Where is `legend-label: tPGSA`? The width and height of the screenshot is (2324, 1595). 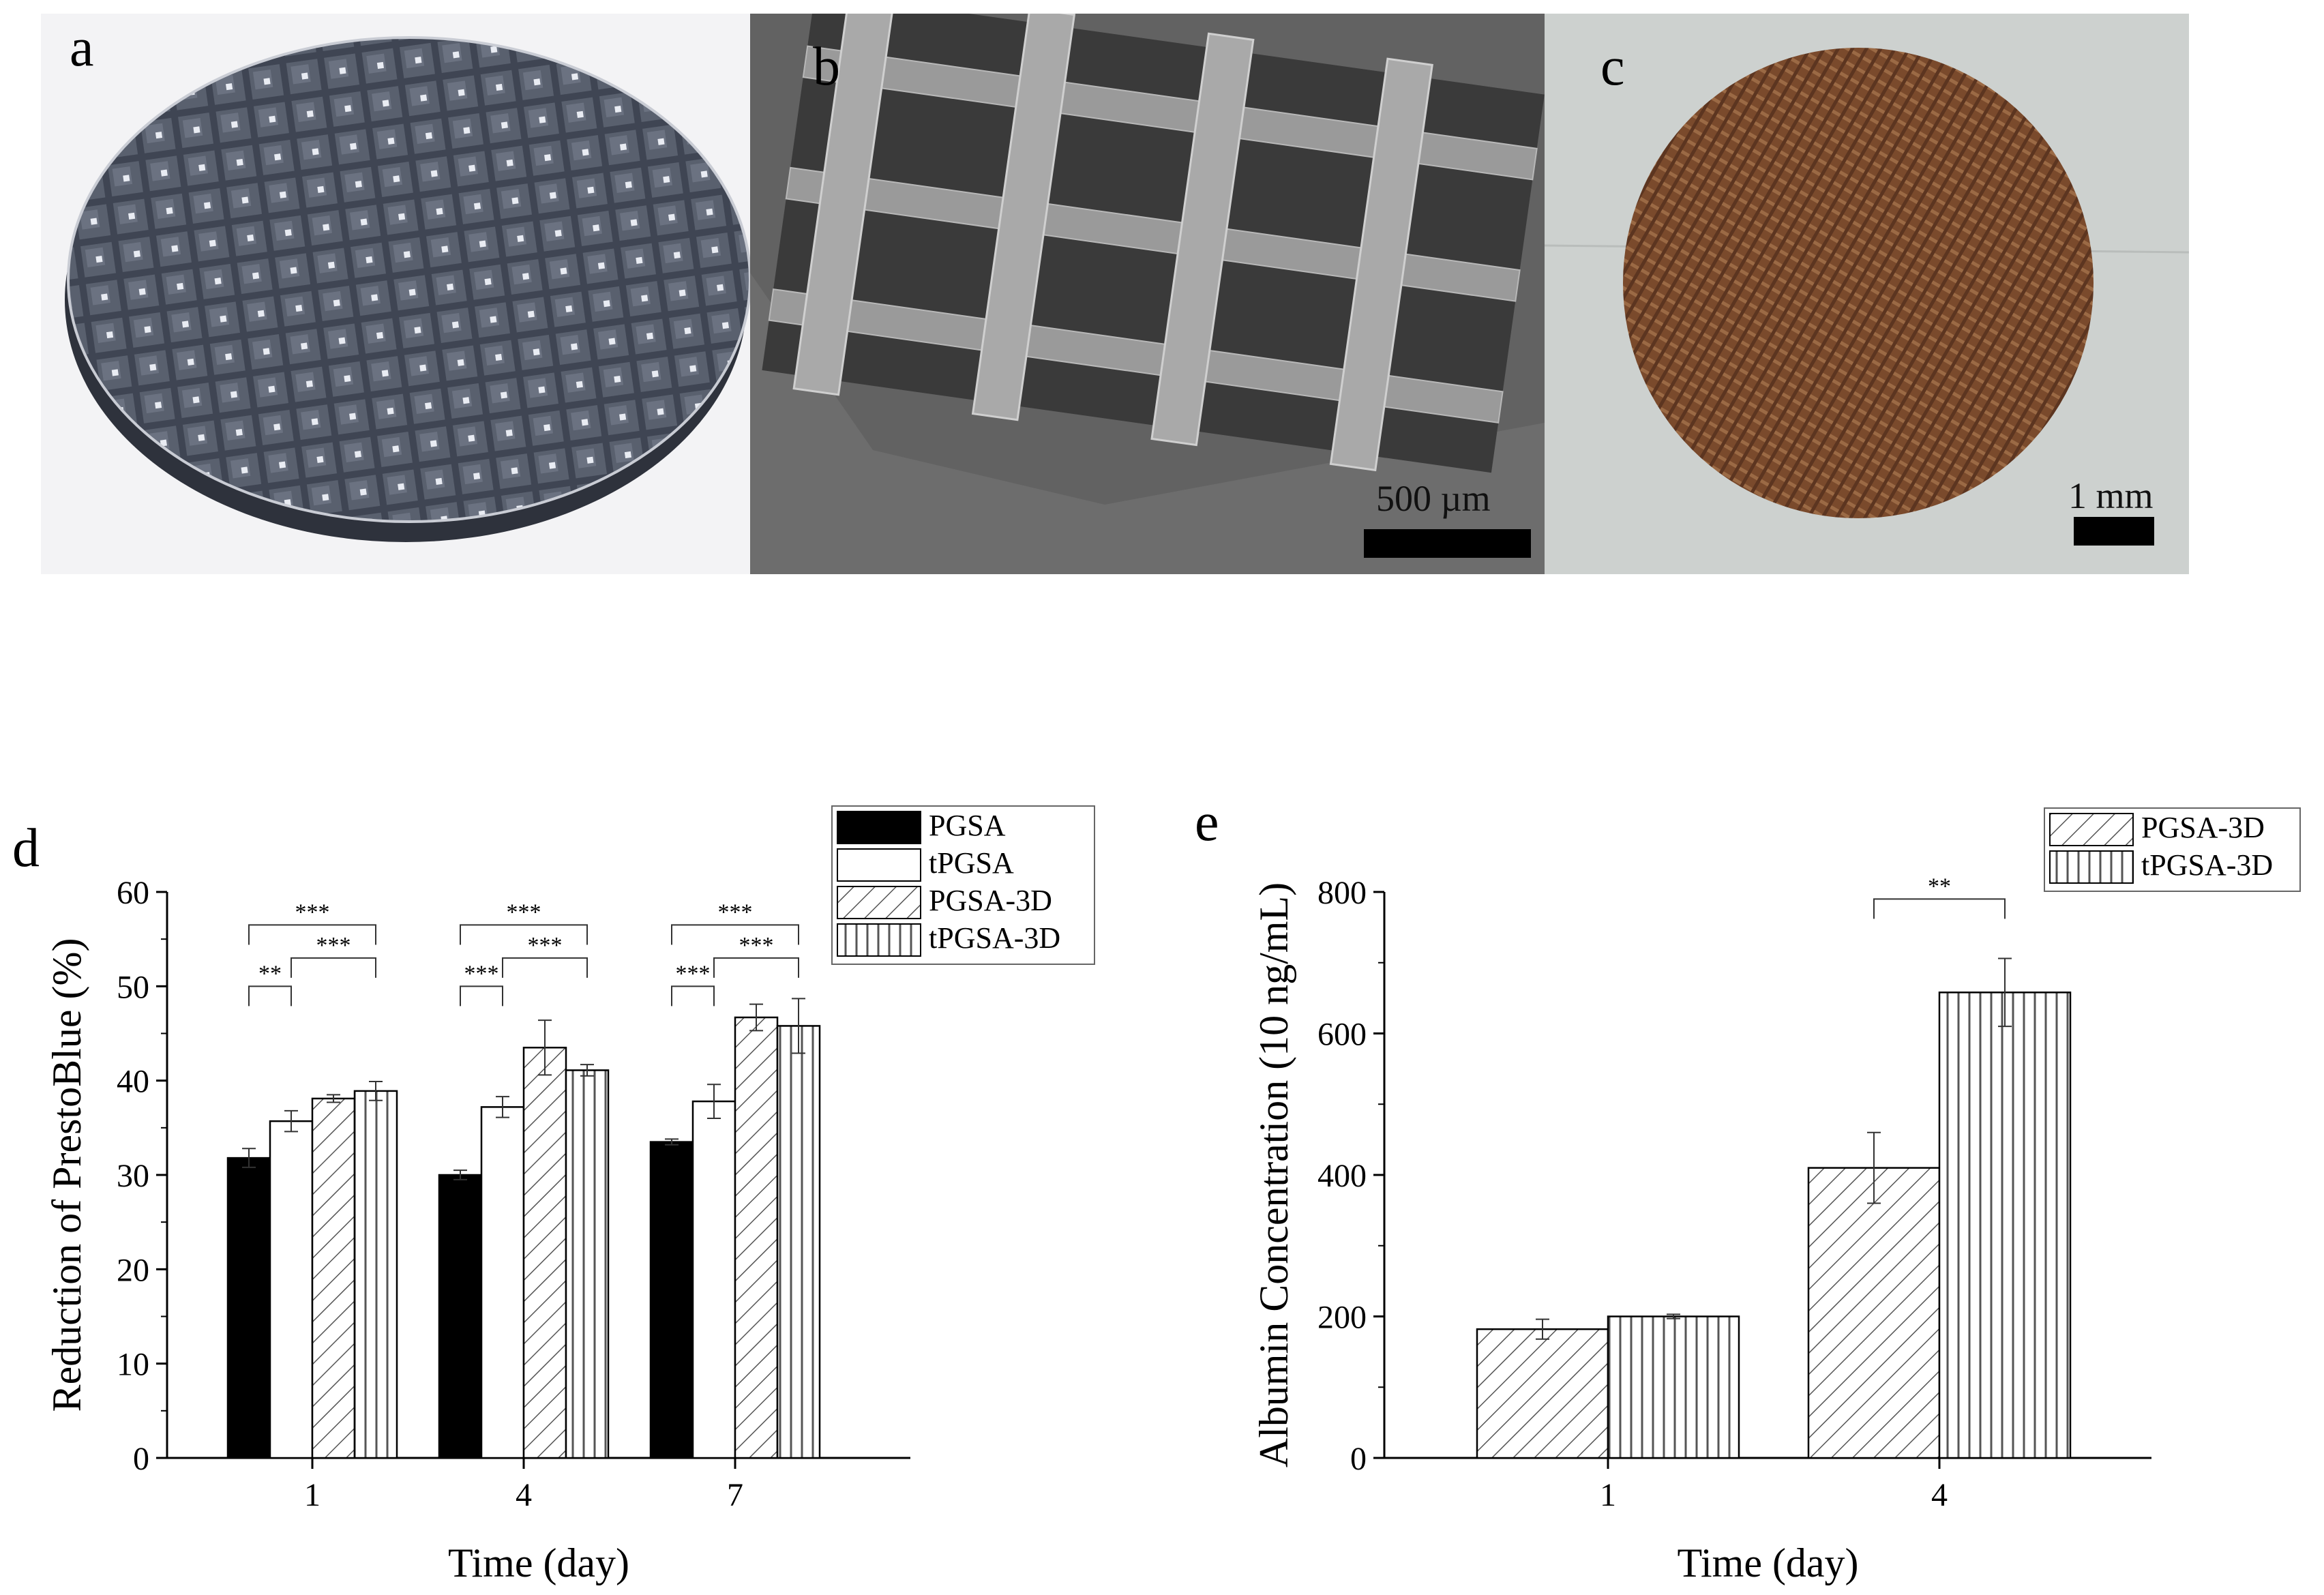
legend-label: tPGSA is located at coordinates (971, 863).